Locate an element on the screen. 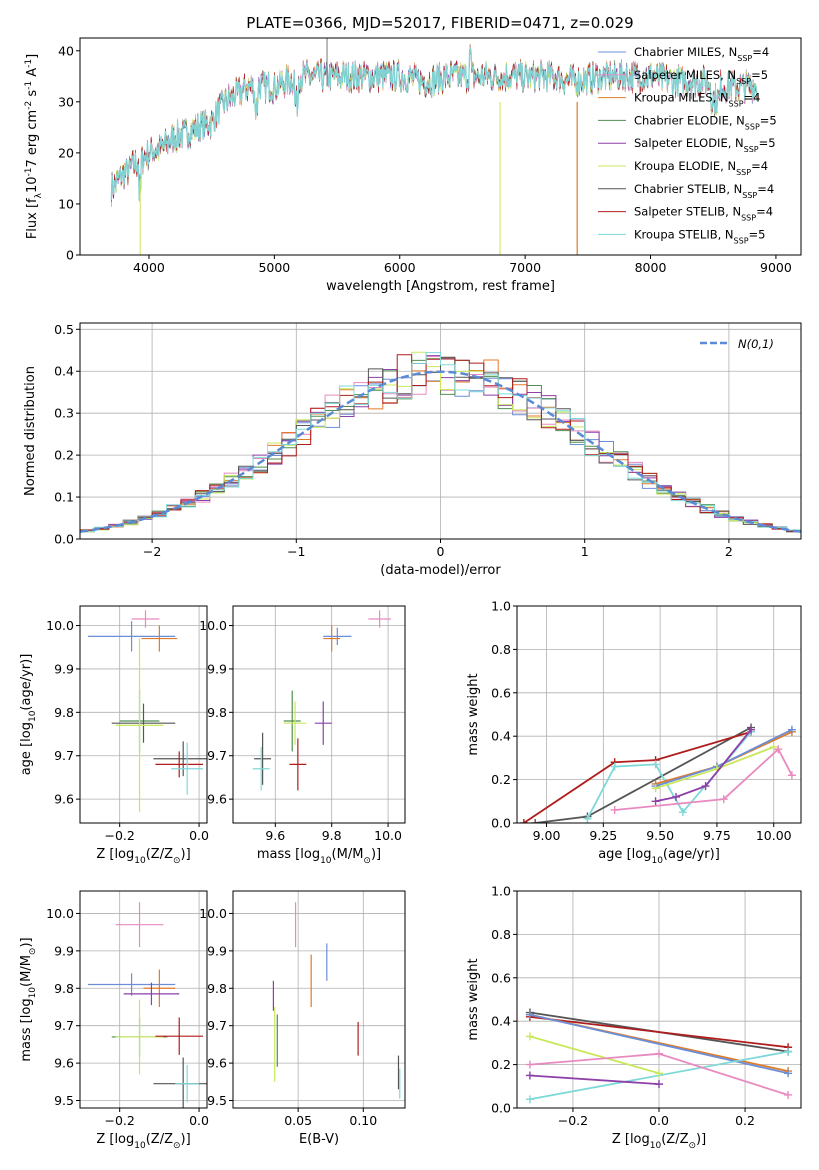 The image size is (819, 1170). x-tick-label: 9000 is located at coordinates (776, 267).